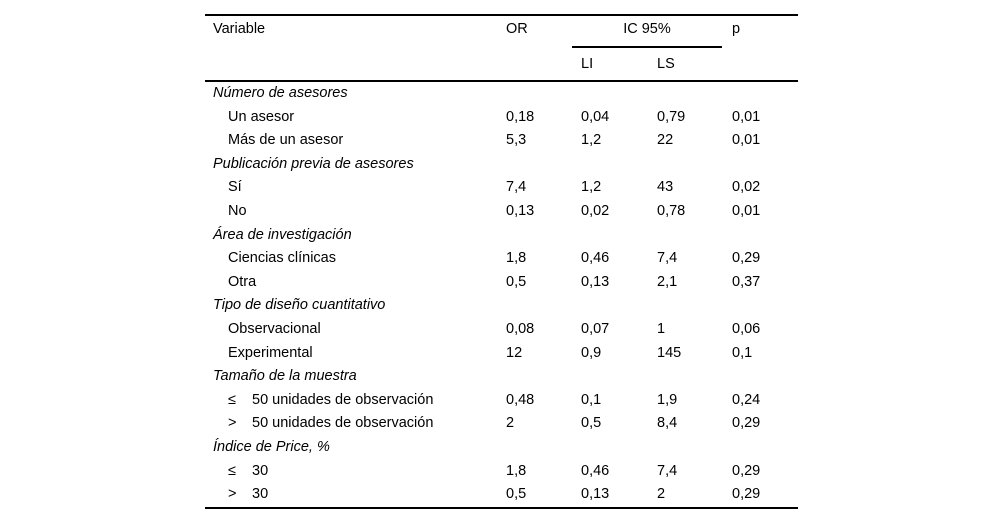  Describe the element at coordinates (313, 163) in the screenshot. I see `row-category-label: Publicación previa de asesores` at that location.